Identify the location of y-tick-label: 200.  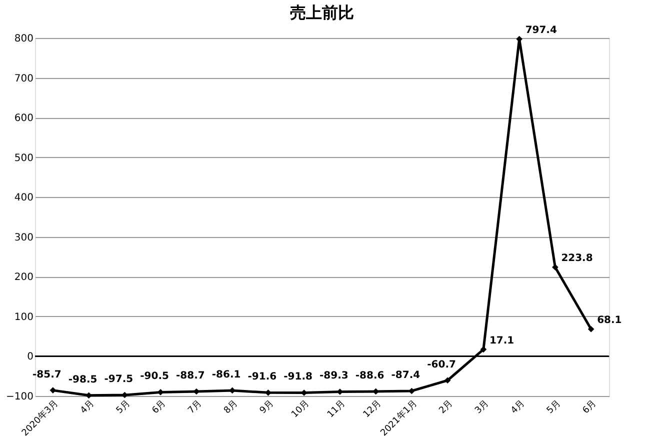
(24, 278).